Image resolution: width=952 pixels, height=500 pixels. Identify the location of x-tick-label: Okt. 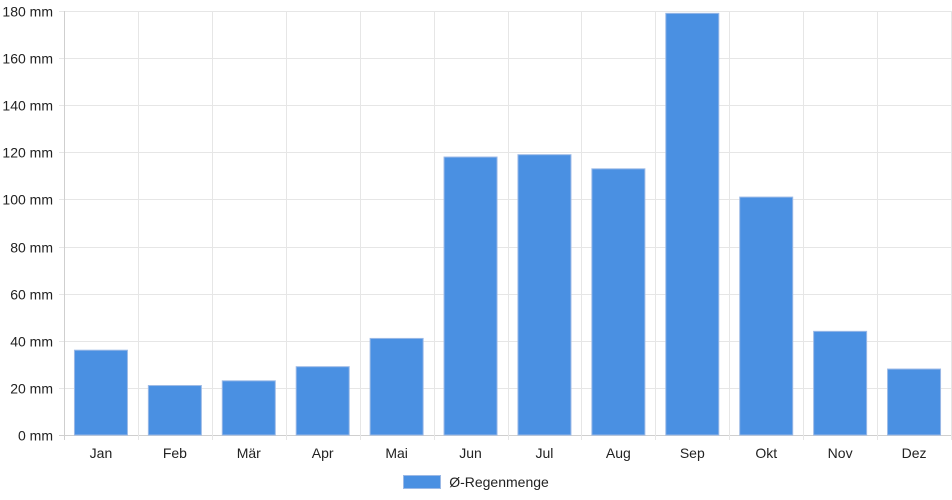
(766, 453).